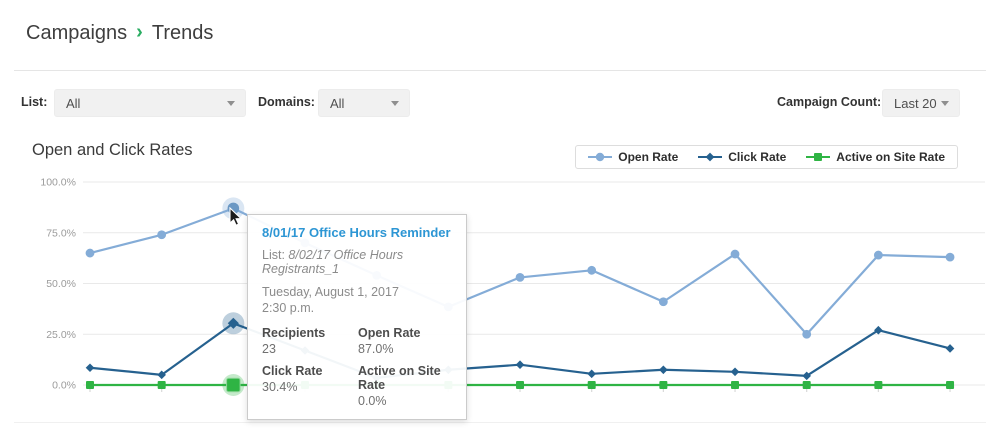 The height and width of the screenshot is (430, 1000). What do you see at coordinates (757, 157) in the screenshot?
I see `legend-label: Click Rate` at bounding box center [757, 157].